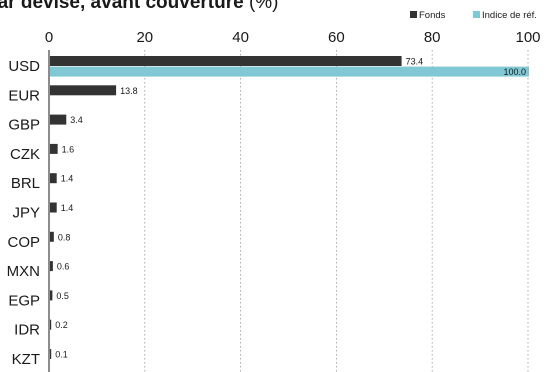  Describe the element at coordinates (23, 242) in the screenshot. I see `category-label: COP` at that location.